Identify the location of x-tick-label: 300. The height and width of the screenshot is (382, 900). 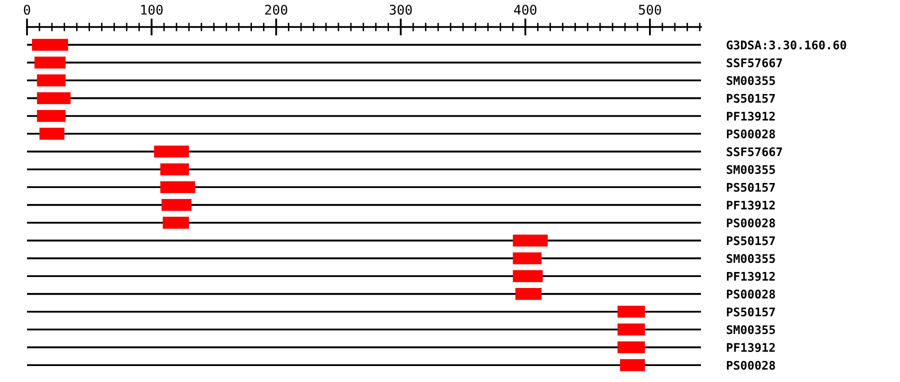
(401, 9).